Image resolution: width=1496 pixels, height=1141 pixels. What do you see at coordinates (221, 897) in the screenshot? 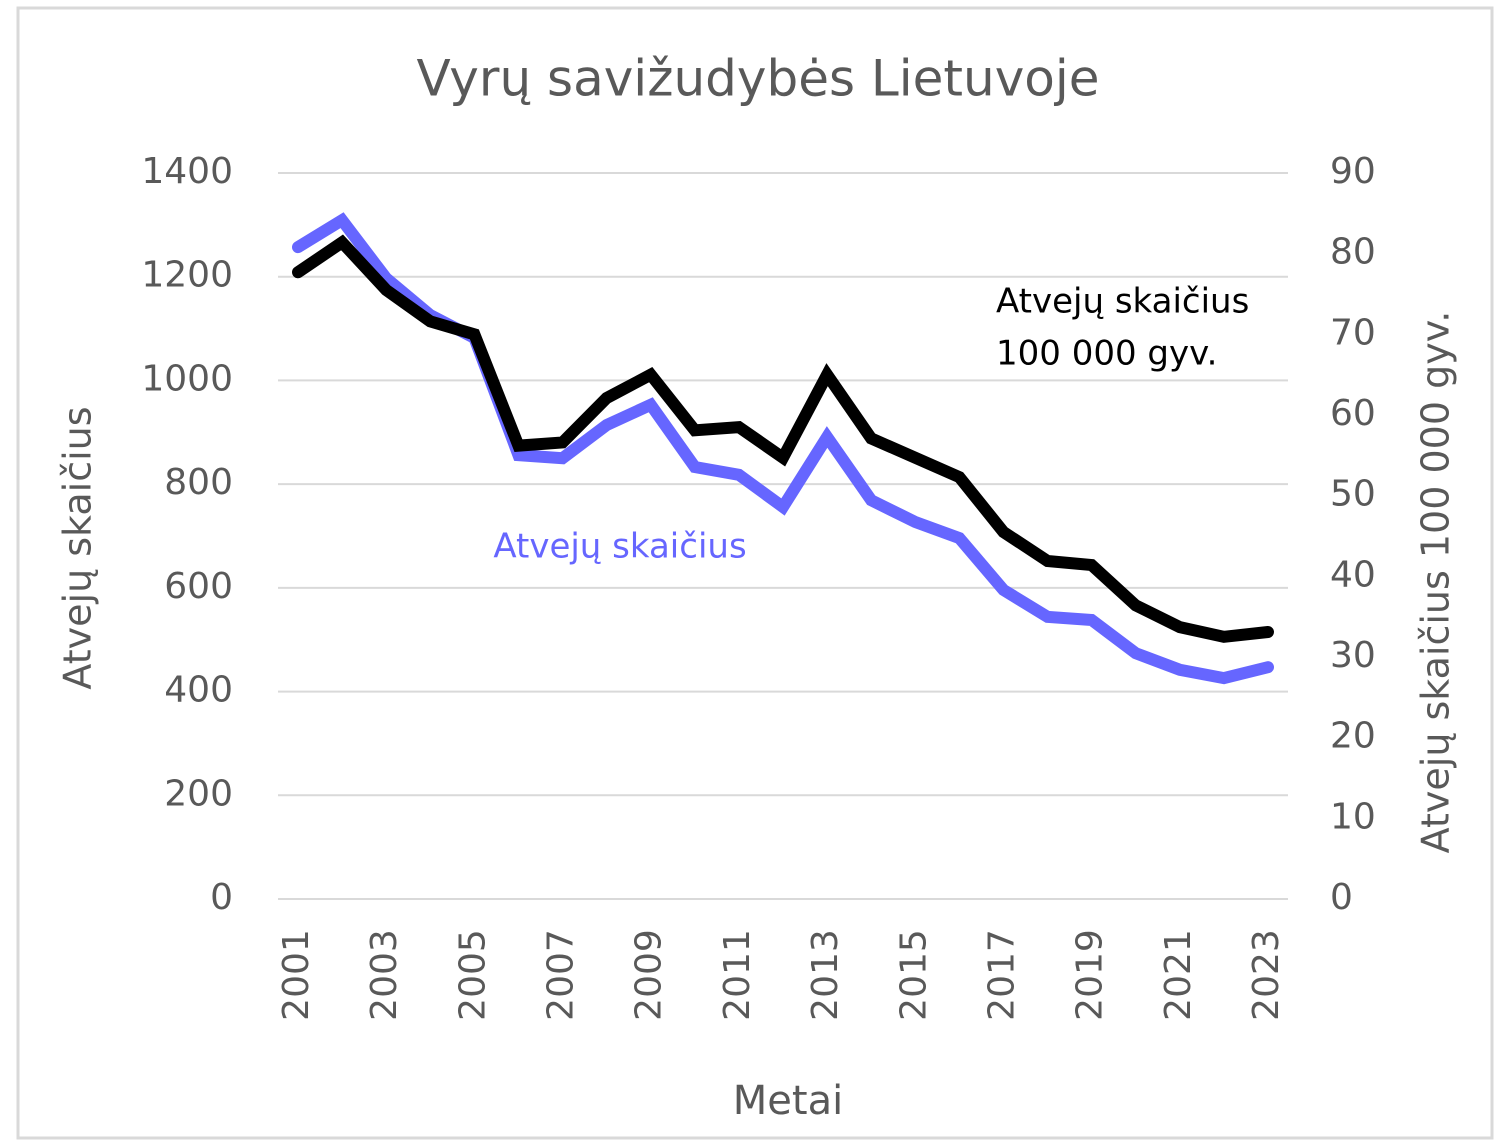
I see `y-tick-label: 0` at bounding box center [221, 897].